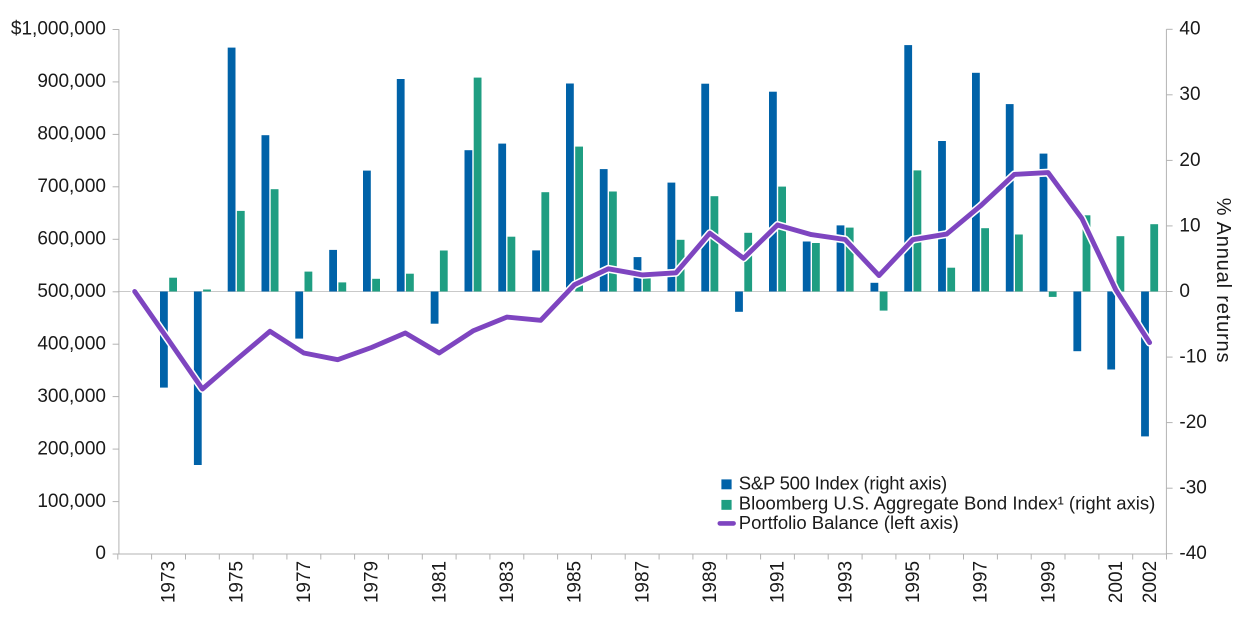 The height and width of the screenshot is (629, 1250). What do you see at coordinates (71, 291) in the screenshot?
I see `svg-text: 500,000` at bounding box center [71, 291].